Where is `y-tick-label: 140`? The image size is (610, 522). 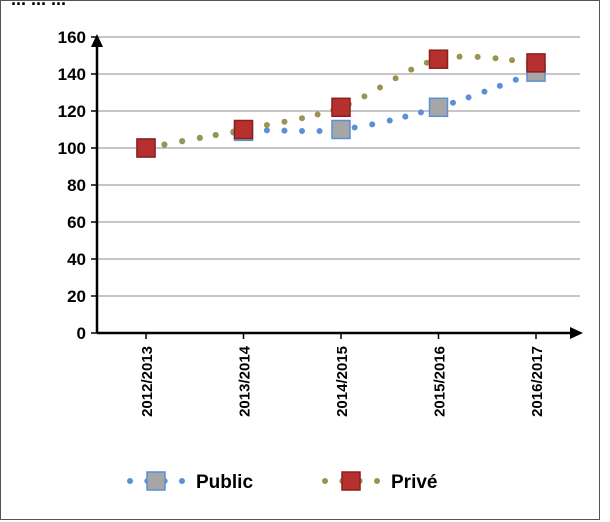 y-tick-label: 140 is located at coordinates (72, 74).